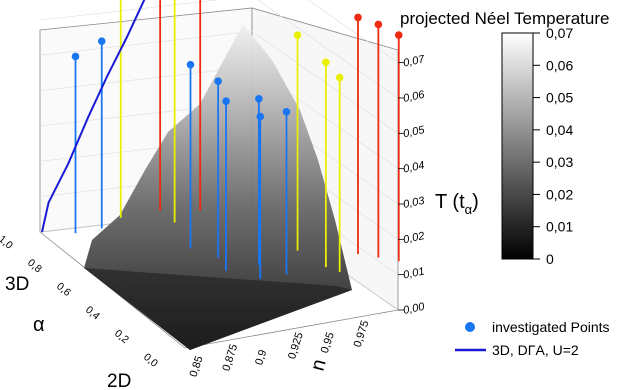  I want to click on n-tick-label-3: 0,925, so click(296, 346).